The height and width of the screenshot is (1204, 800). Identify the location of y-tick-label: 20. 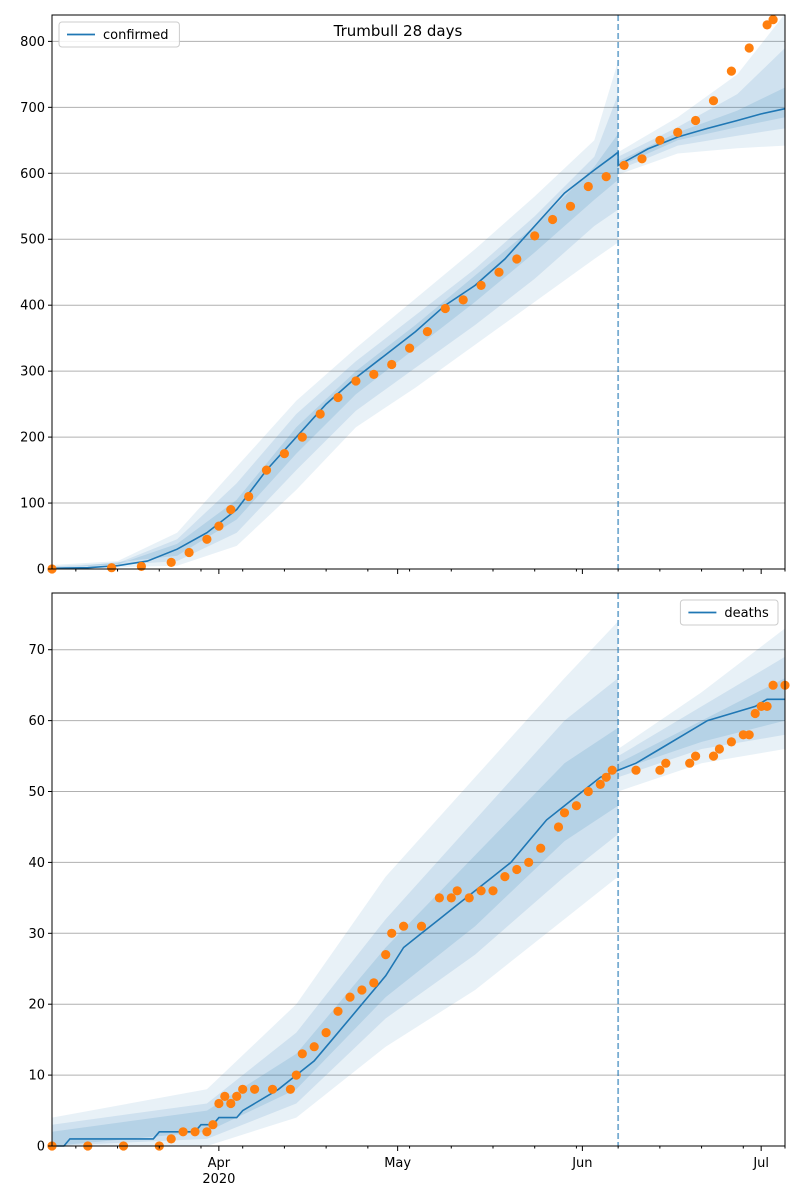
(36, 1005).